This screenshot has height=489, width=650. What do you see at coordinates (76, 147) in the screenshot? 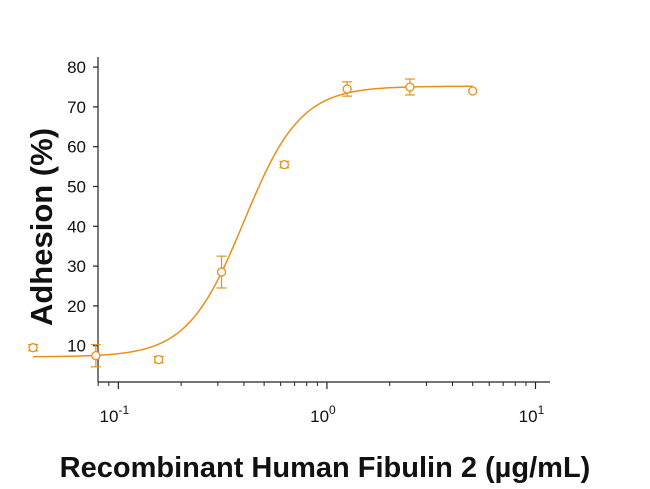
I see `y-tick-label: 60` at bounding box center [76, 147].